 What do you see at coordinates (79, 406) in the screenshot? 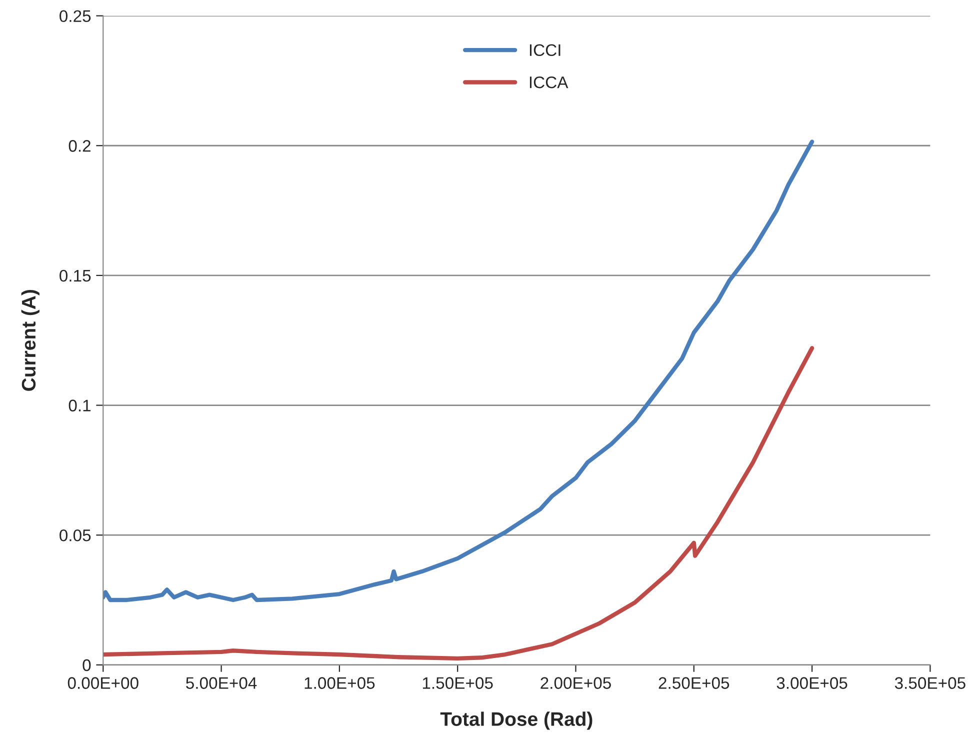
I see `y-tick-label: 0.1` at bounding box center [79, 406].